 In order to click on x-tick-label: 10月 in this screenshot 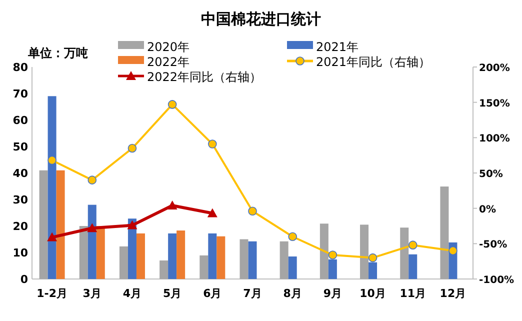, I will do `click(373, 293)`.